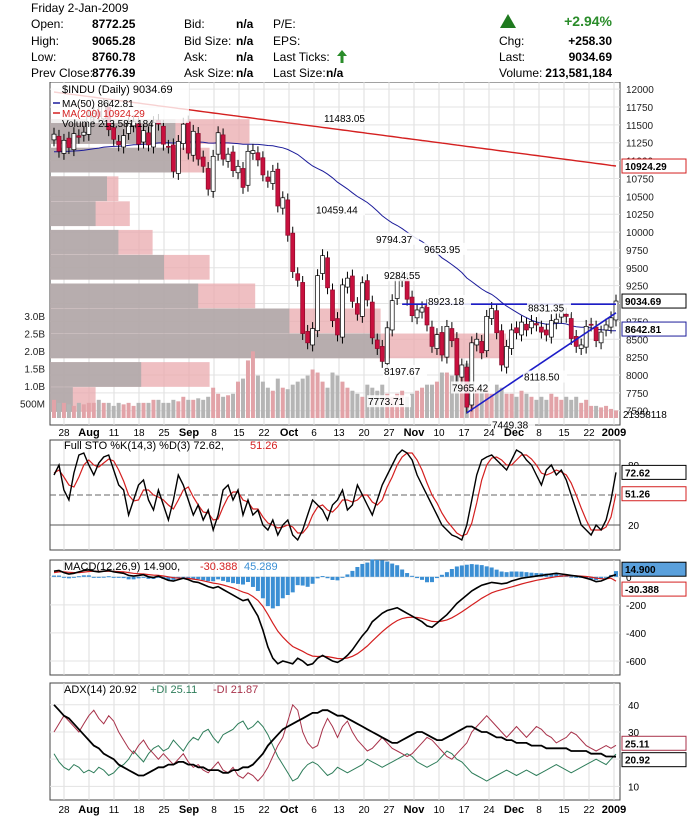  I want to click on last-size-value: n/a, so click(335, 73).